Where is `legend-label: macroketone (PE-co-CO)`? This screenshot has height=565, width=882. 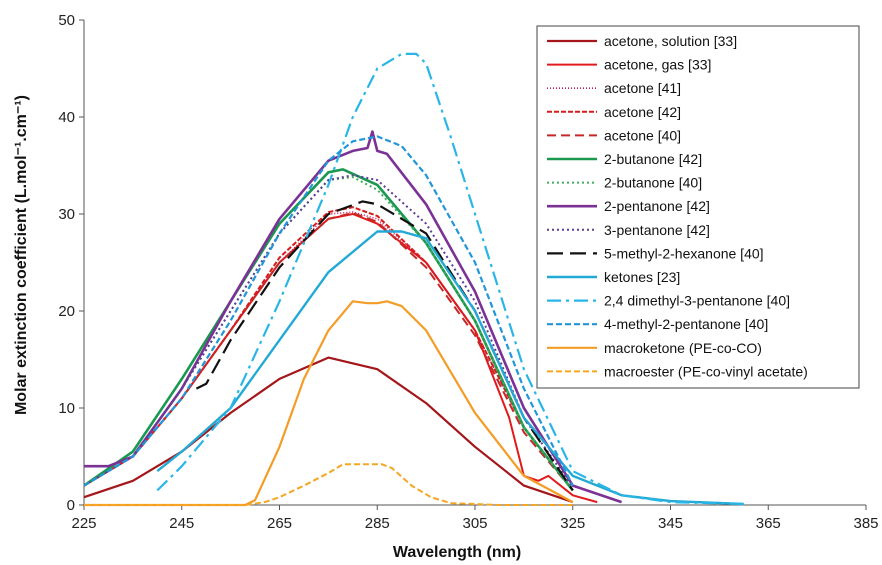
legend-label: macroketone (PE-co-CO) is located at coordinates (683, 348).